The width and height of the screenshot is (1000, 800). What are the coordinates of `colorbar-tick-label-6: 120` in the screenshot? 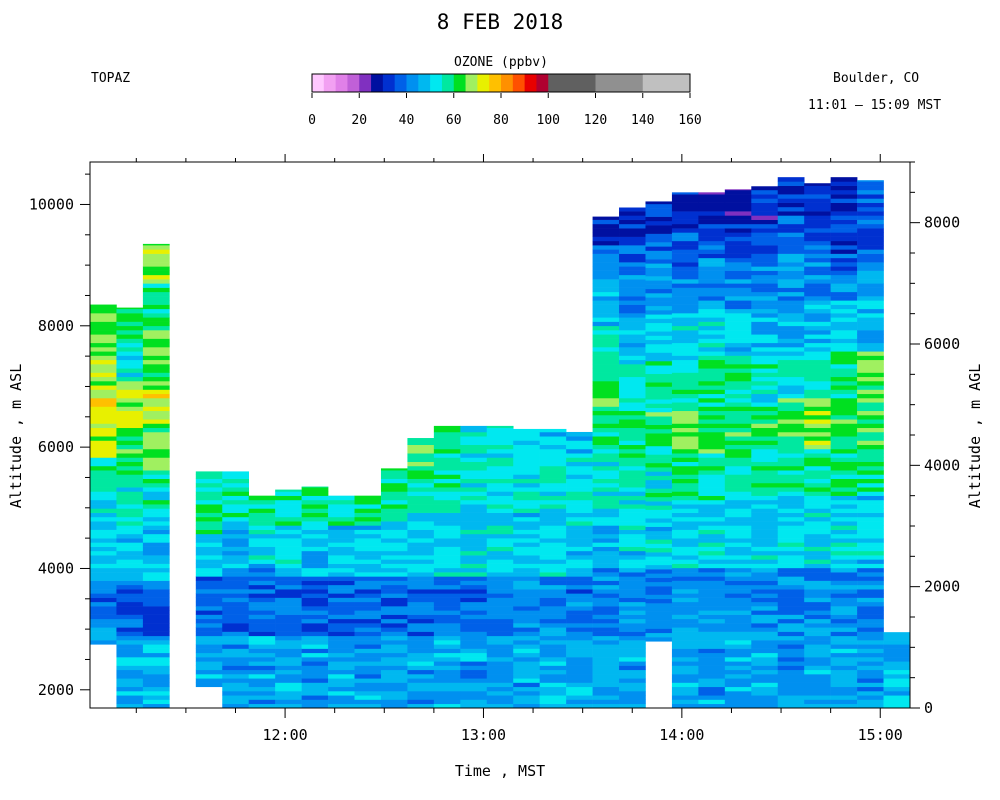 It's located at (595, 120).